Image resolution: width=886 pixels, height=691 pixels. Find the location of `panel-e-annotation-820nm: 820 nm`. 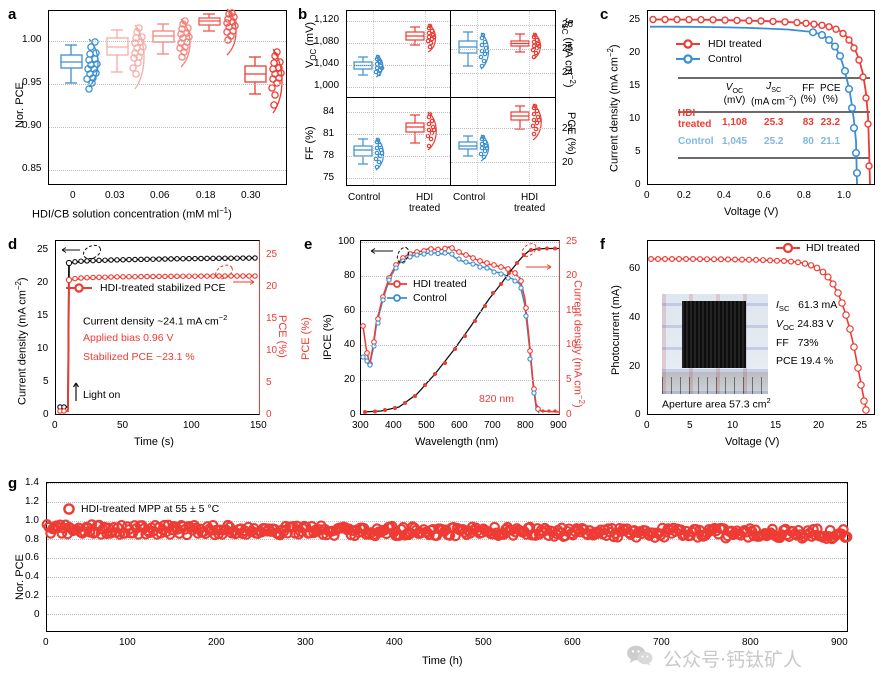

panel-e-annotation-820nm: 820 nm is located at coordinates (497, 399).